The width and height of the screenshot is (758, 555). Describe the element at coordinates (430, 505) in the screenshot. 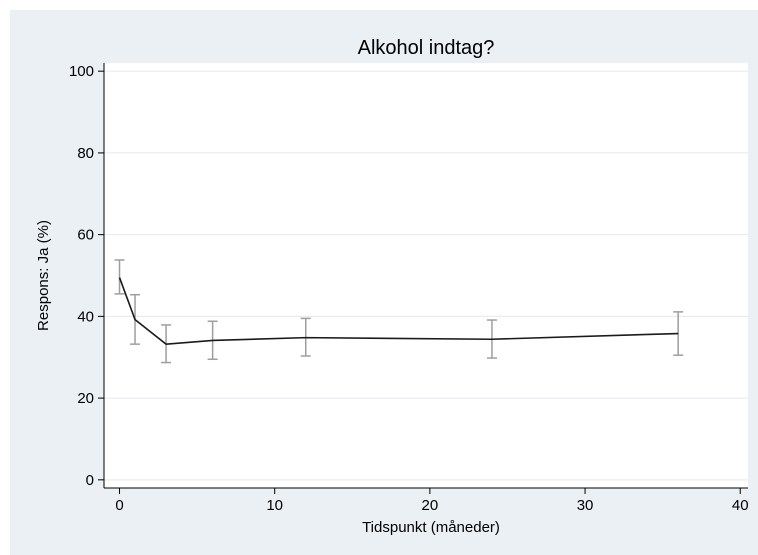

I see `x-tick-label: 20` at that location.